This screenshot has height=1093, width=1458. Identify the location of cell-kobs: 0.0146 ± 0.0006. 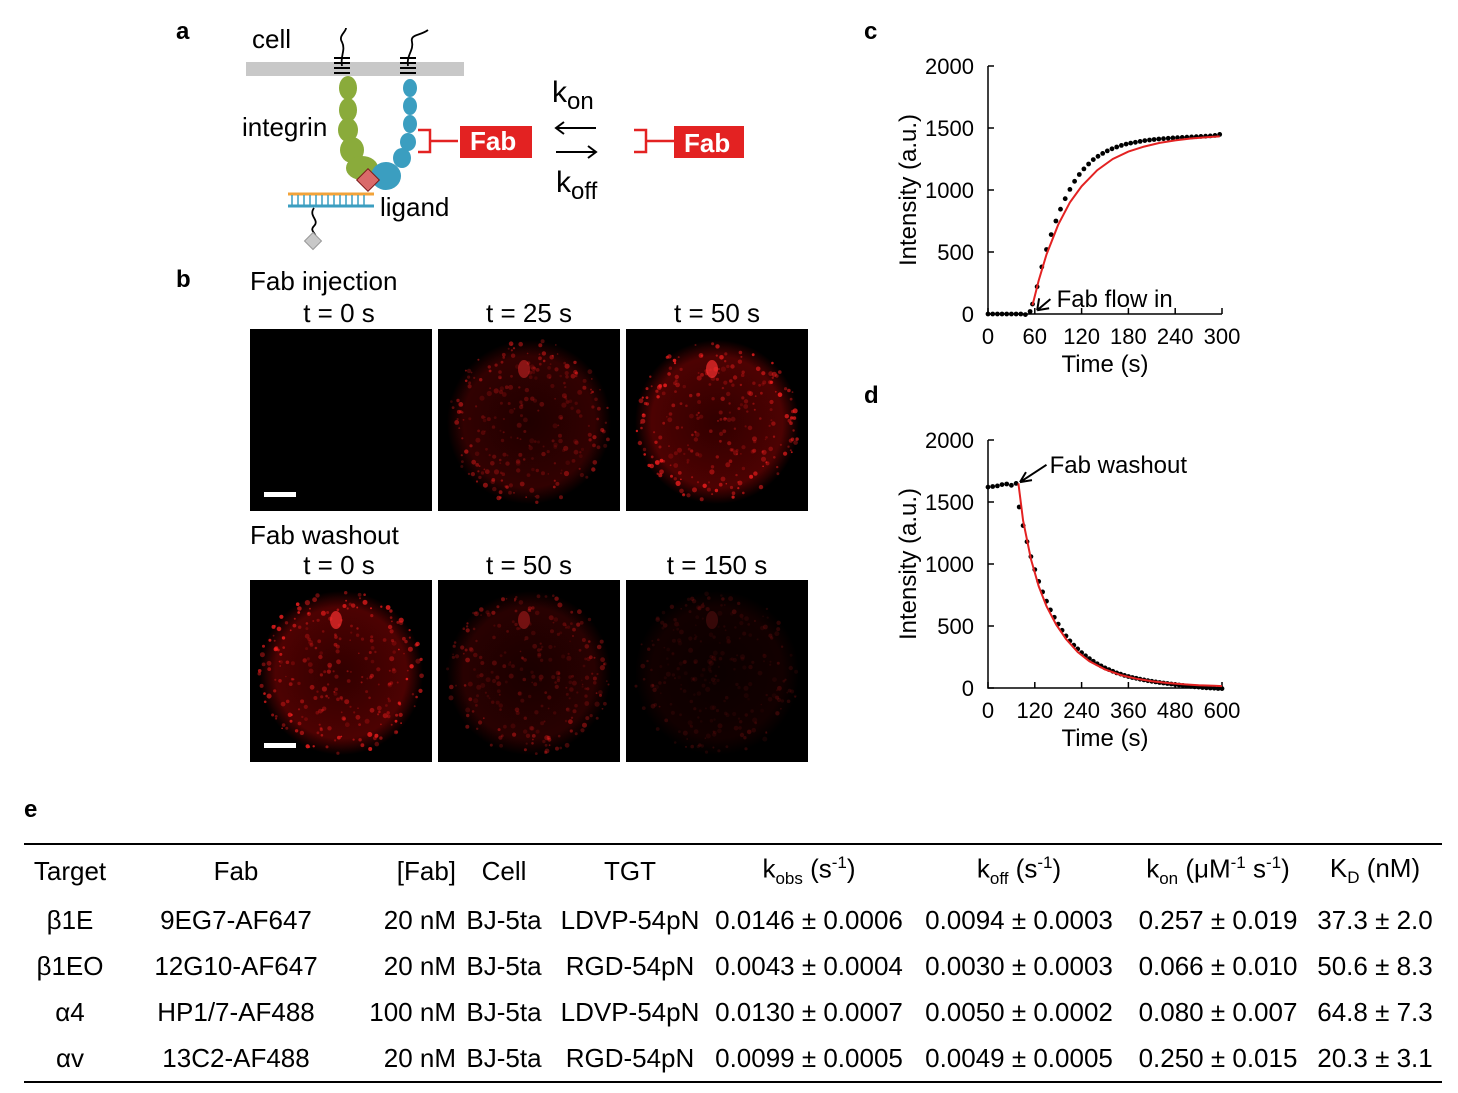
(809, 919).